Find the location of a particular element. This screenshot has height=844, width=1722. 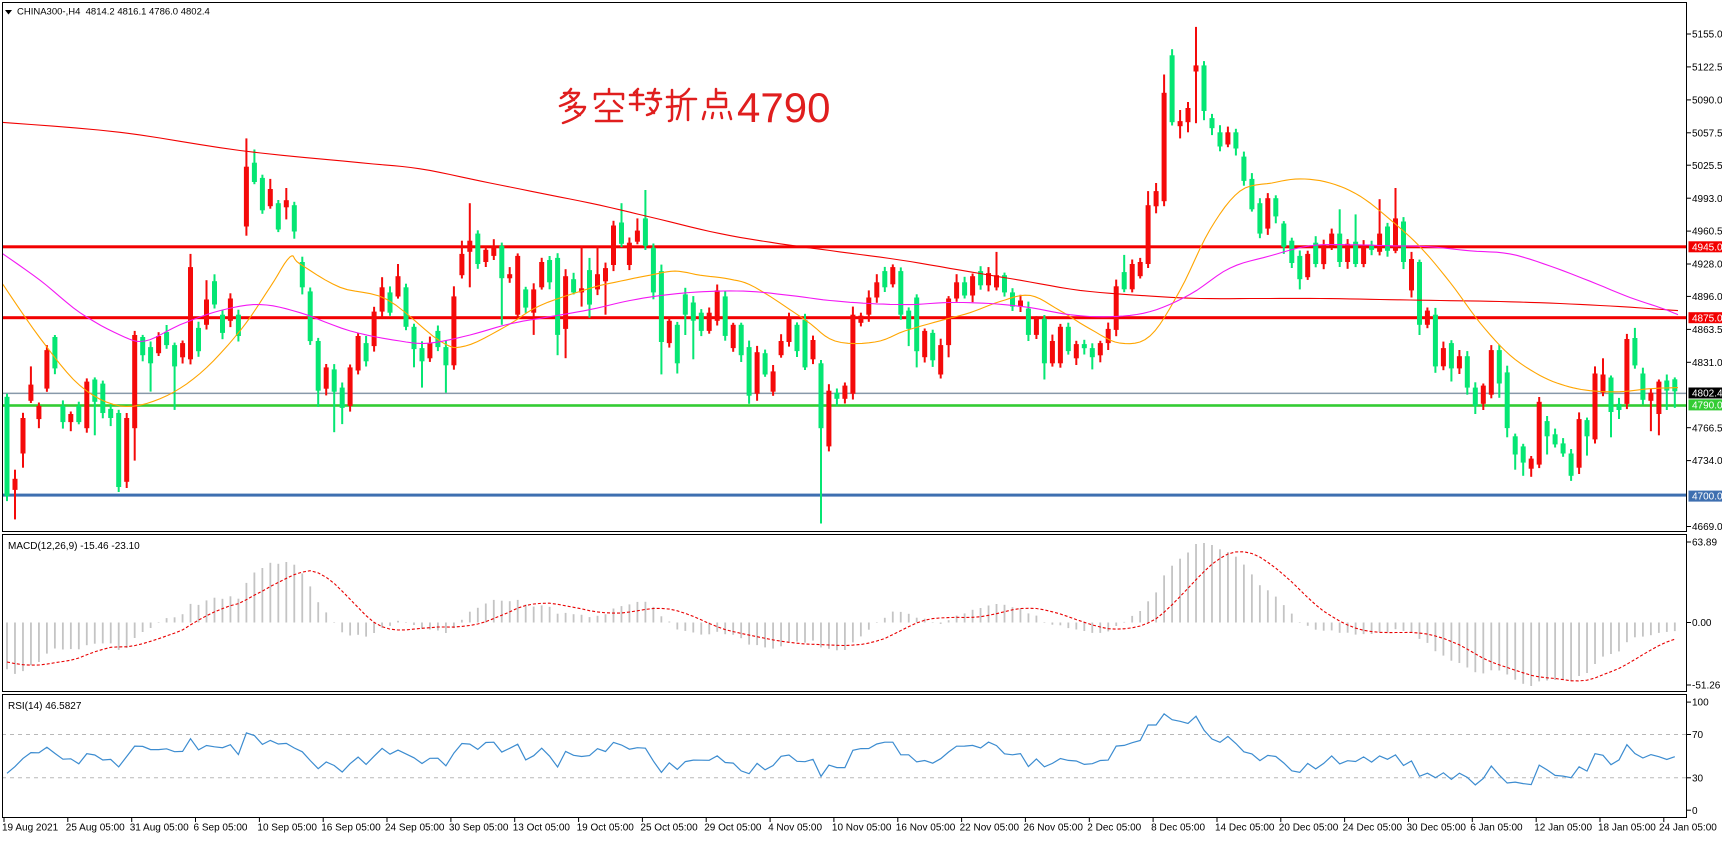

svg-text: 25 Aug 05:00 is located at coordinates (95, 828).